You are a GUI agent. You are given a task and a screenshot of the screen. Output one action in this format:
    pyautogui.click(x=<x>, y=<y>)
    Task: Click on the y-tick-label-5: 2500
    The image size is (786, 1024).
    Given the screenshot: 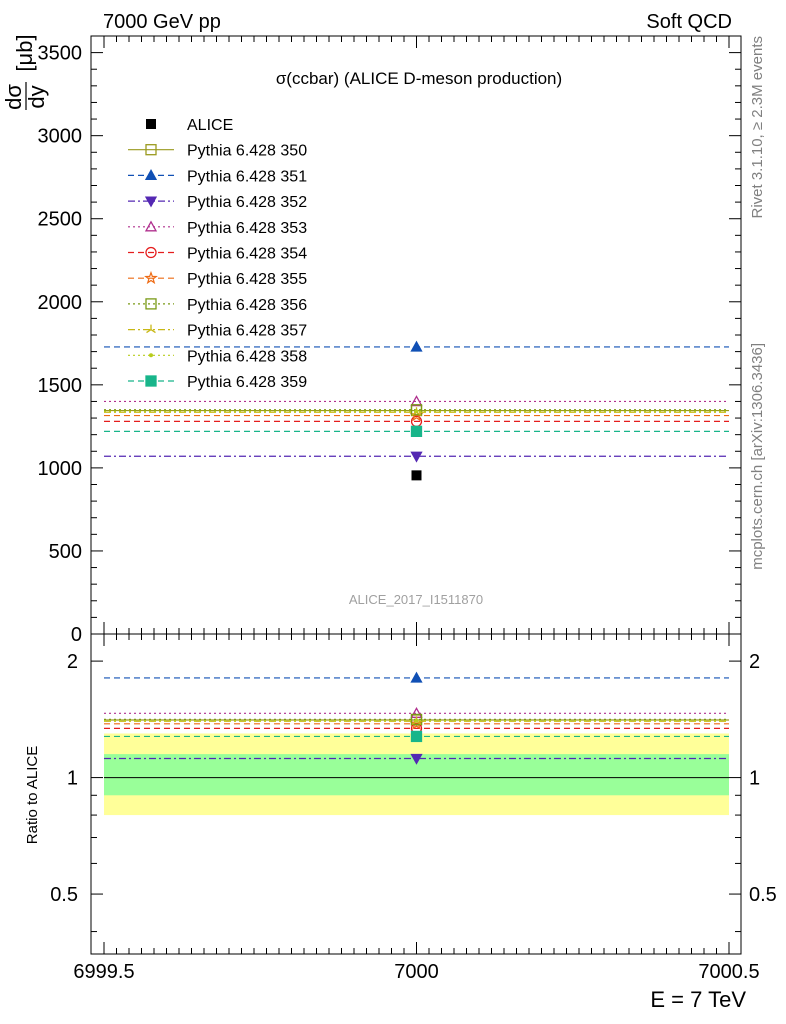 What is the action you would take?
    pyautogui.click(x=60, y=220)
    